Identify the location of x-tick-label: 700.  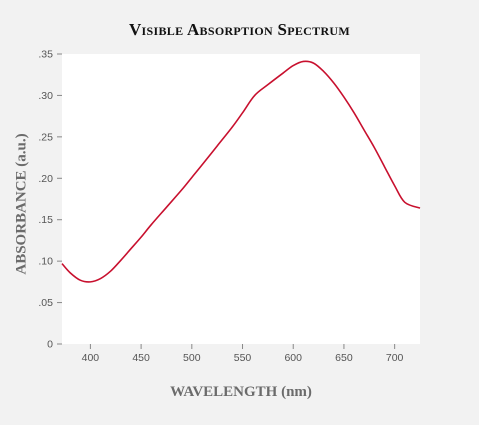
(395, 358).